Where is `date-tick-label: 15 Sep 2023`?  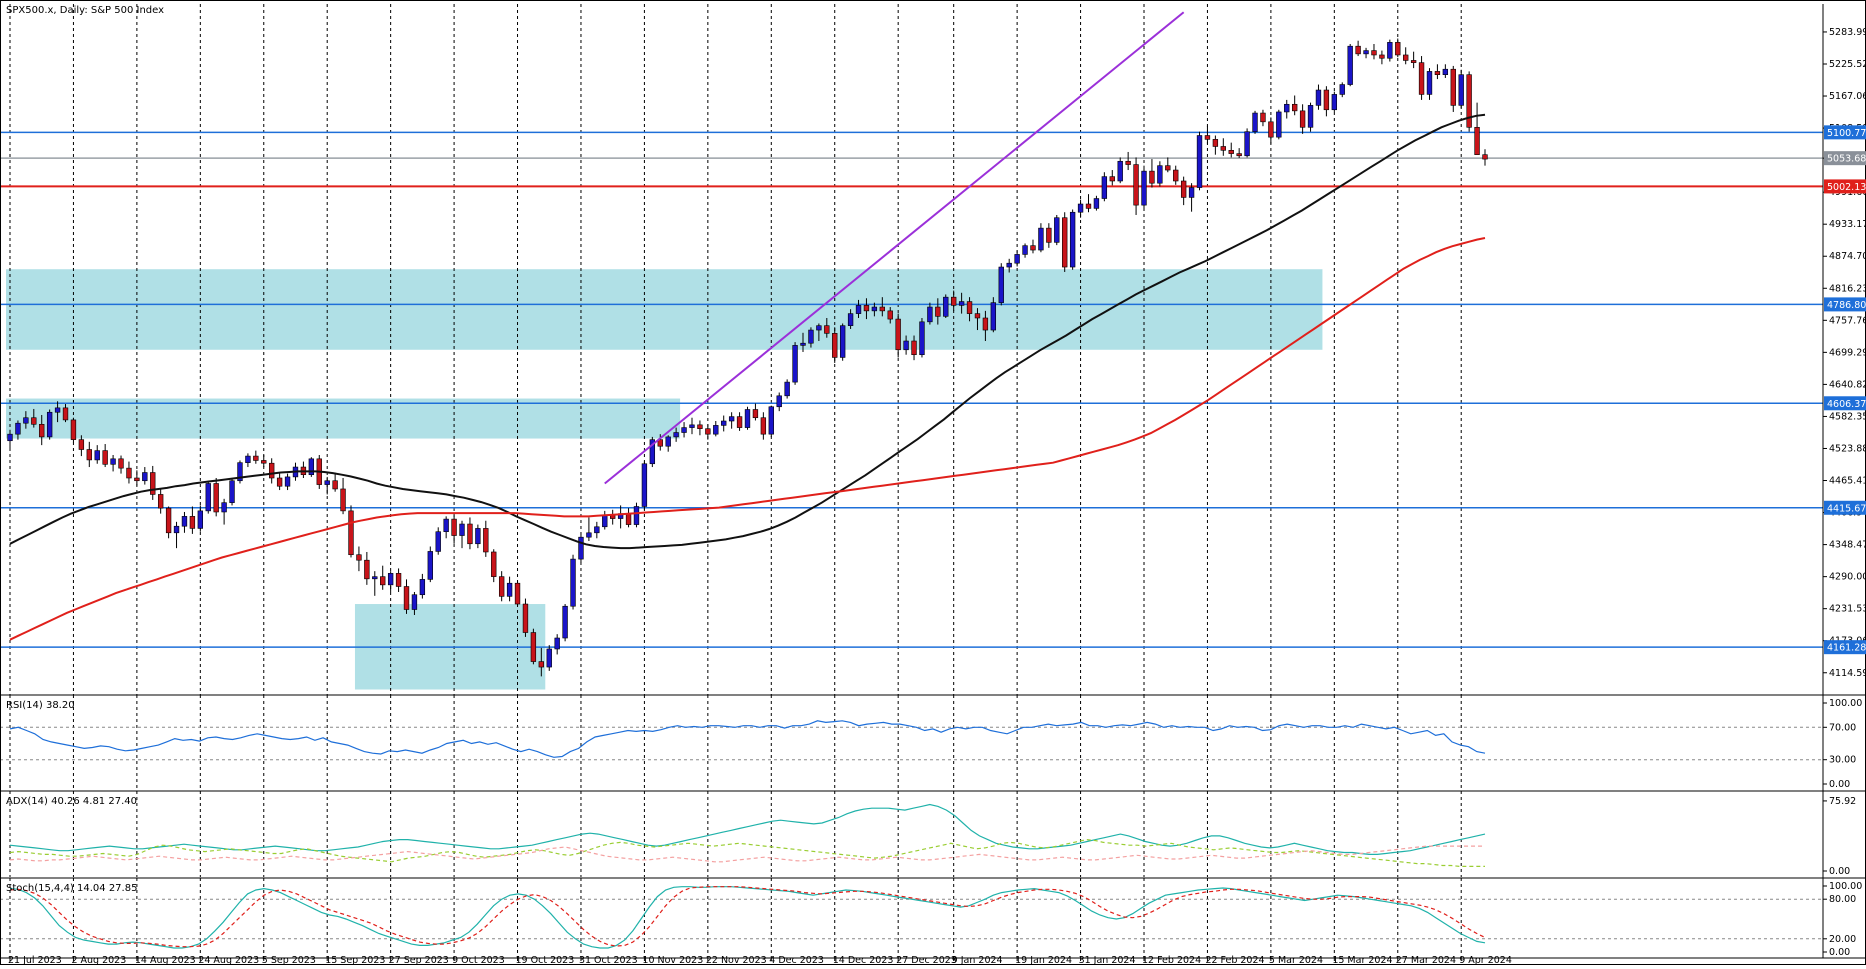 date-tick-label: 15 Sep 2023 is located at coordinates (355, 960).